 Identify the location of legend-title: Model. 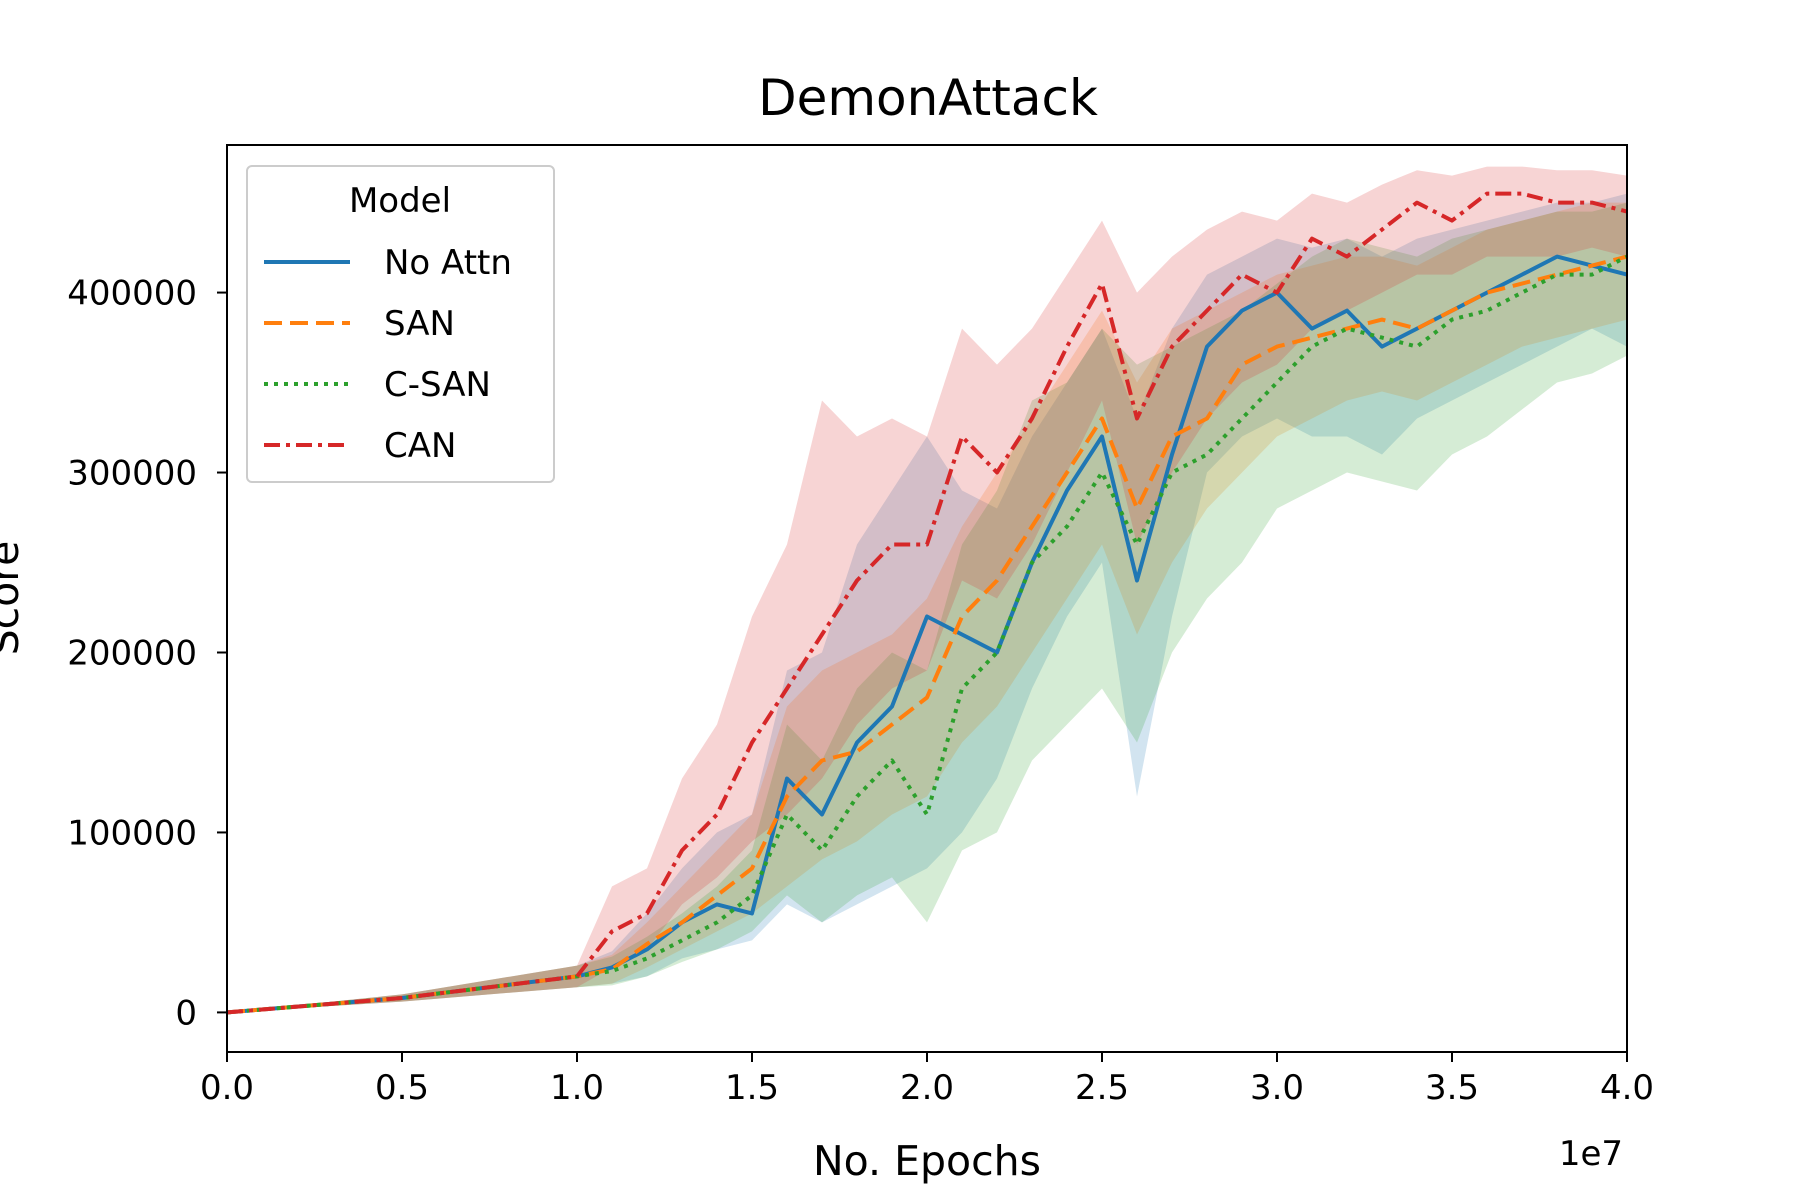
(400, 201).